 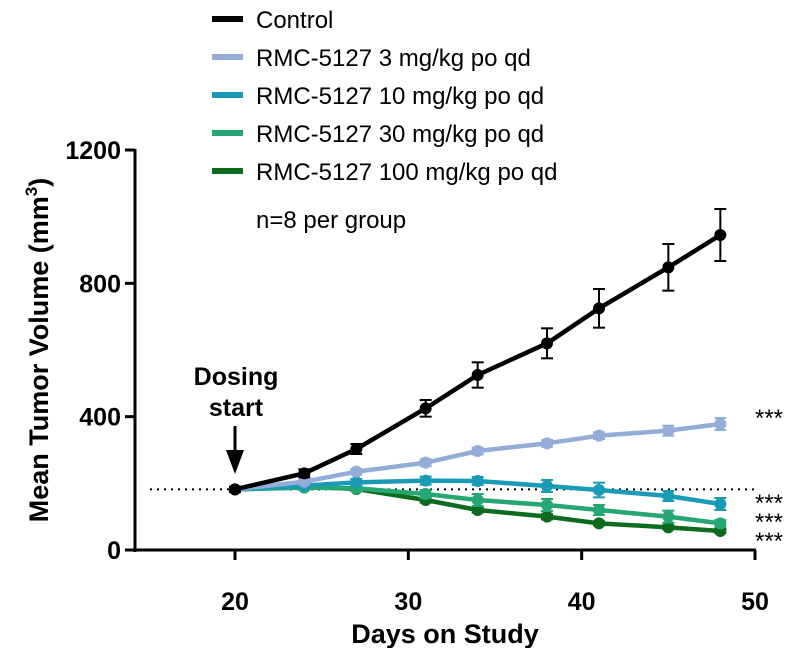 What do you see at coordinates (445, 633) in the screenshot?
I see `x-axis-title: Days on Study` at bounding box center [445, 633].